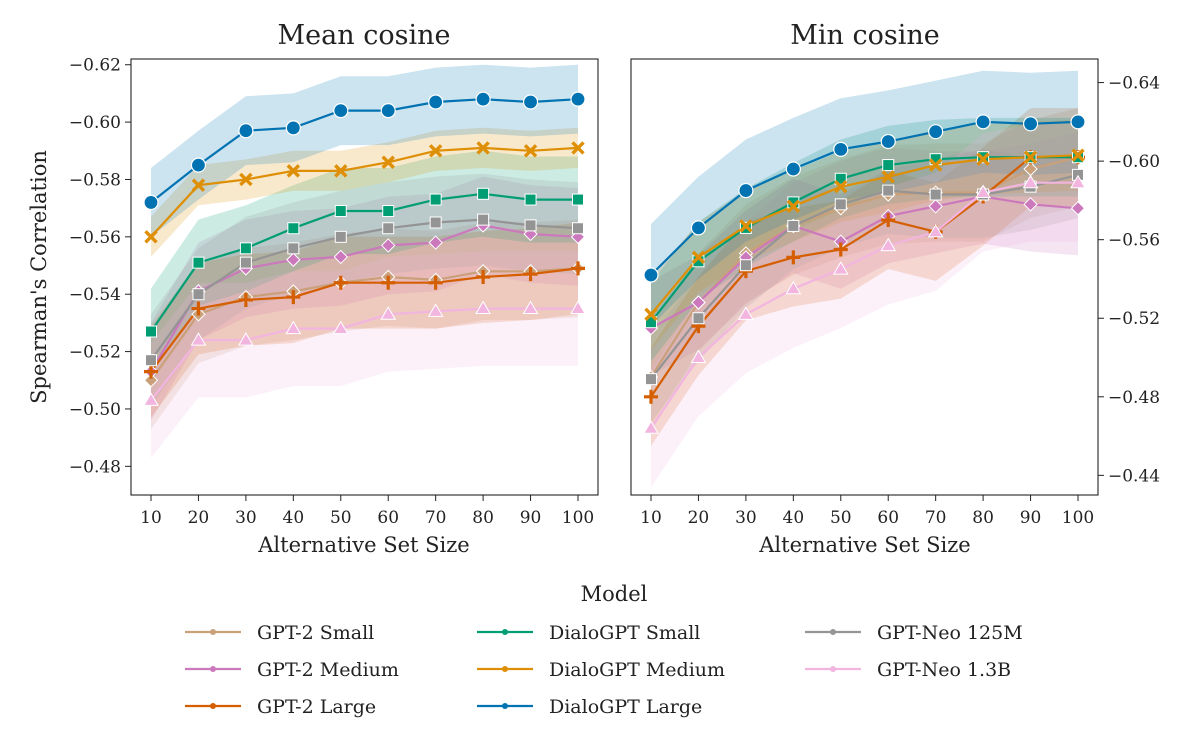 The height and width of the screenshot is (736, 1200). I want to click on x-axis-label-min-cosine: Alternative Set Size, so click(864, 545).